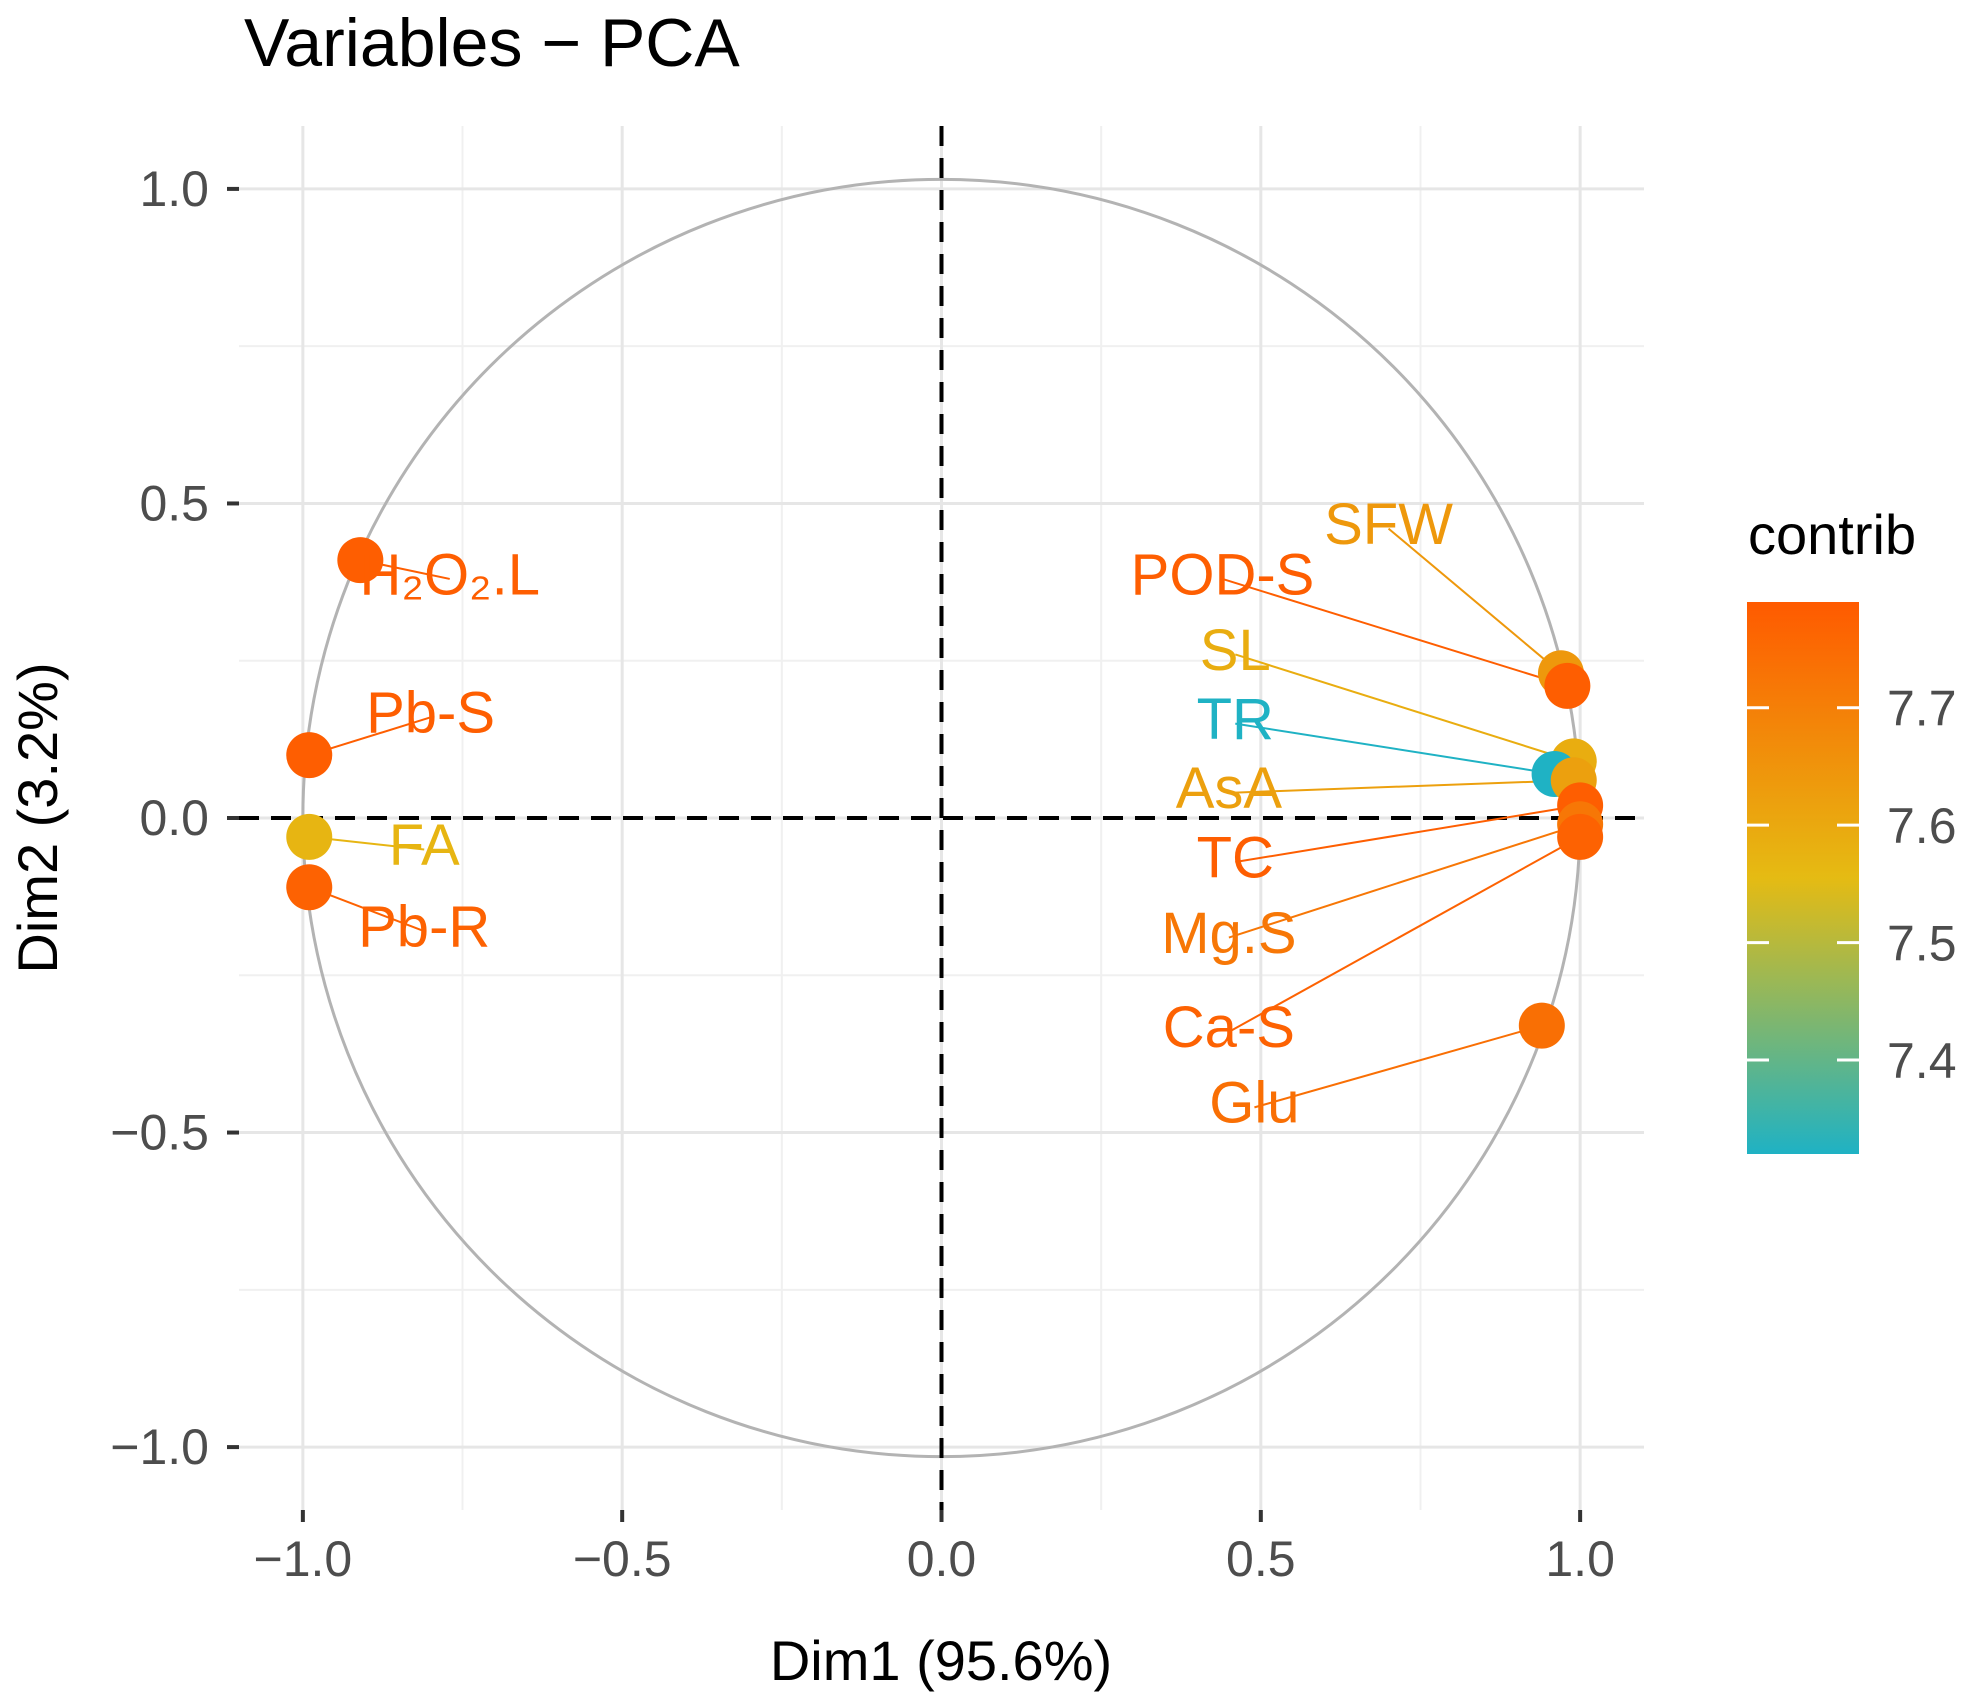 The image size is (1983, 1696). I want to click on legend-tick-label: 7.7, so click(1922, 709).